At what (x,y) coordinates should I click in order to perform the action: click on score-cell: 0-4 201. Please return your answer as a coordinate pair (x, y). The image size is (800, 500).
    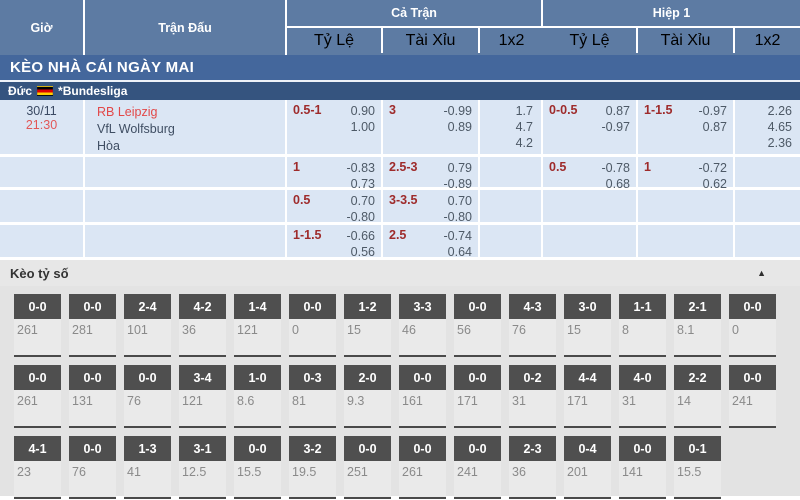
    Looking at the image, I should click on (587, 467).